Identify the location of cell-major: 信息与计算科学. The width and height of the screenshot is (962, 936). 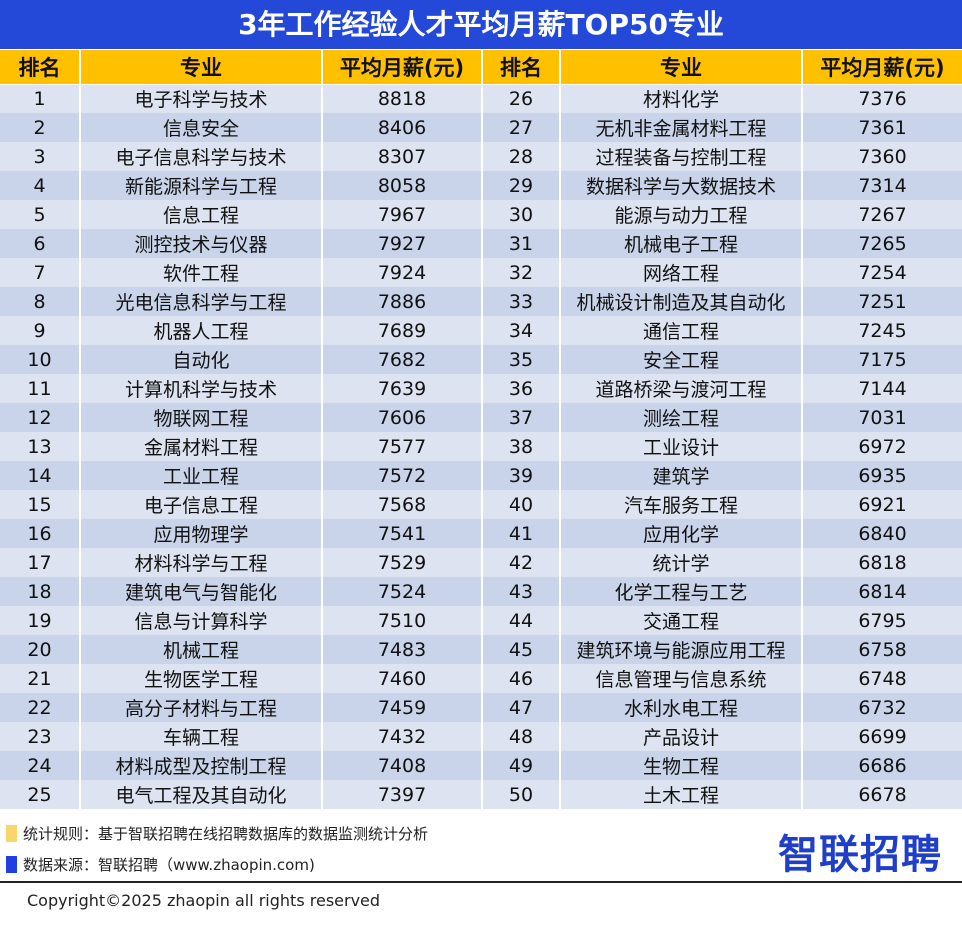
(201, 620).